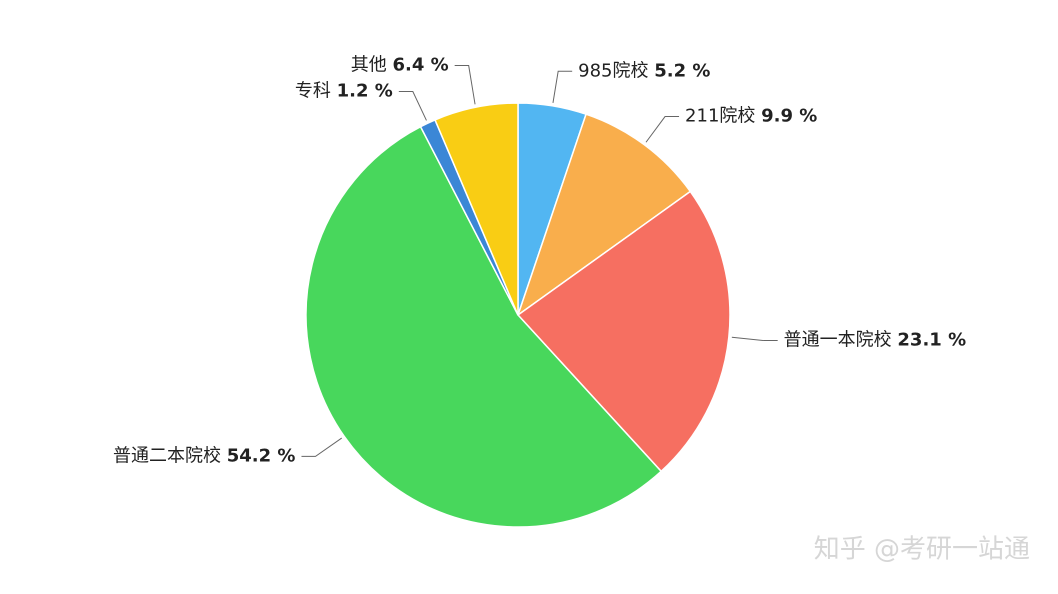 Image resolution: width=1058 pixels, height=594 pixels. I want to click on slice-label: 专科 1.2 %, so click(344, 91).